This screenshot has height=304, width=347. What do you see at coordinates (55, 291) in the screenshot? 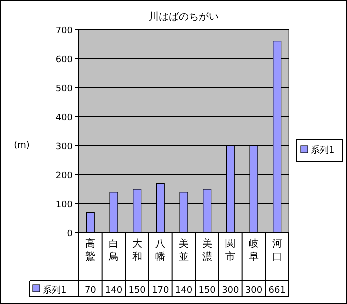
I see `text: 系列1` at bounding box center [55, 291].